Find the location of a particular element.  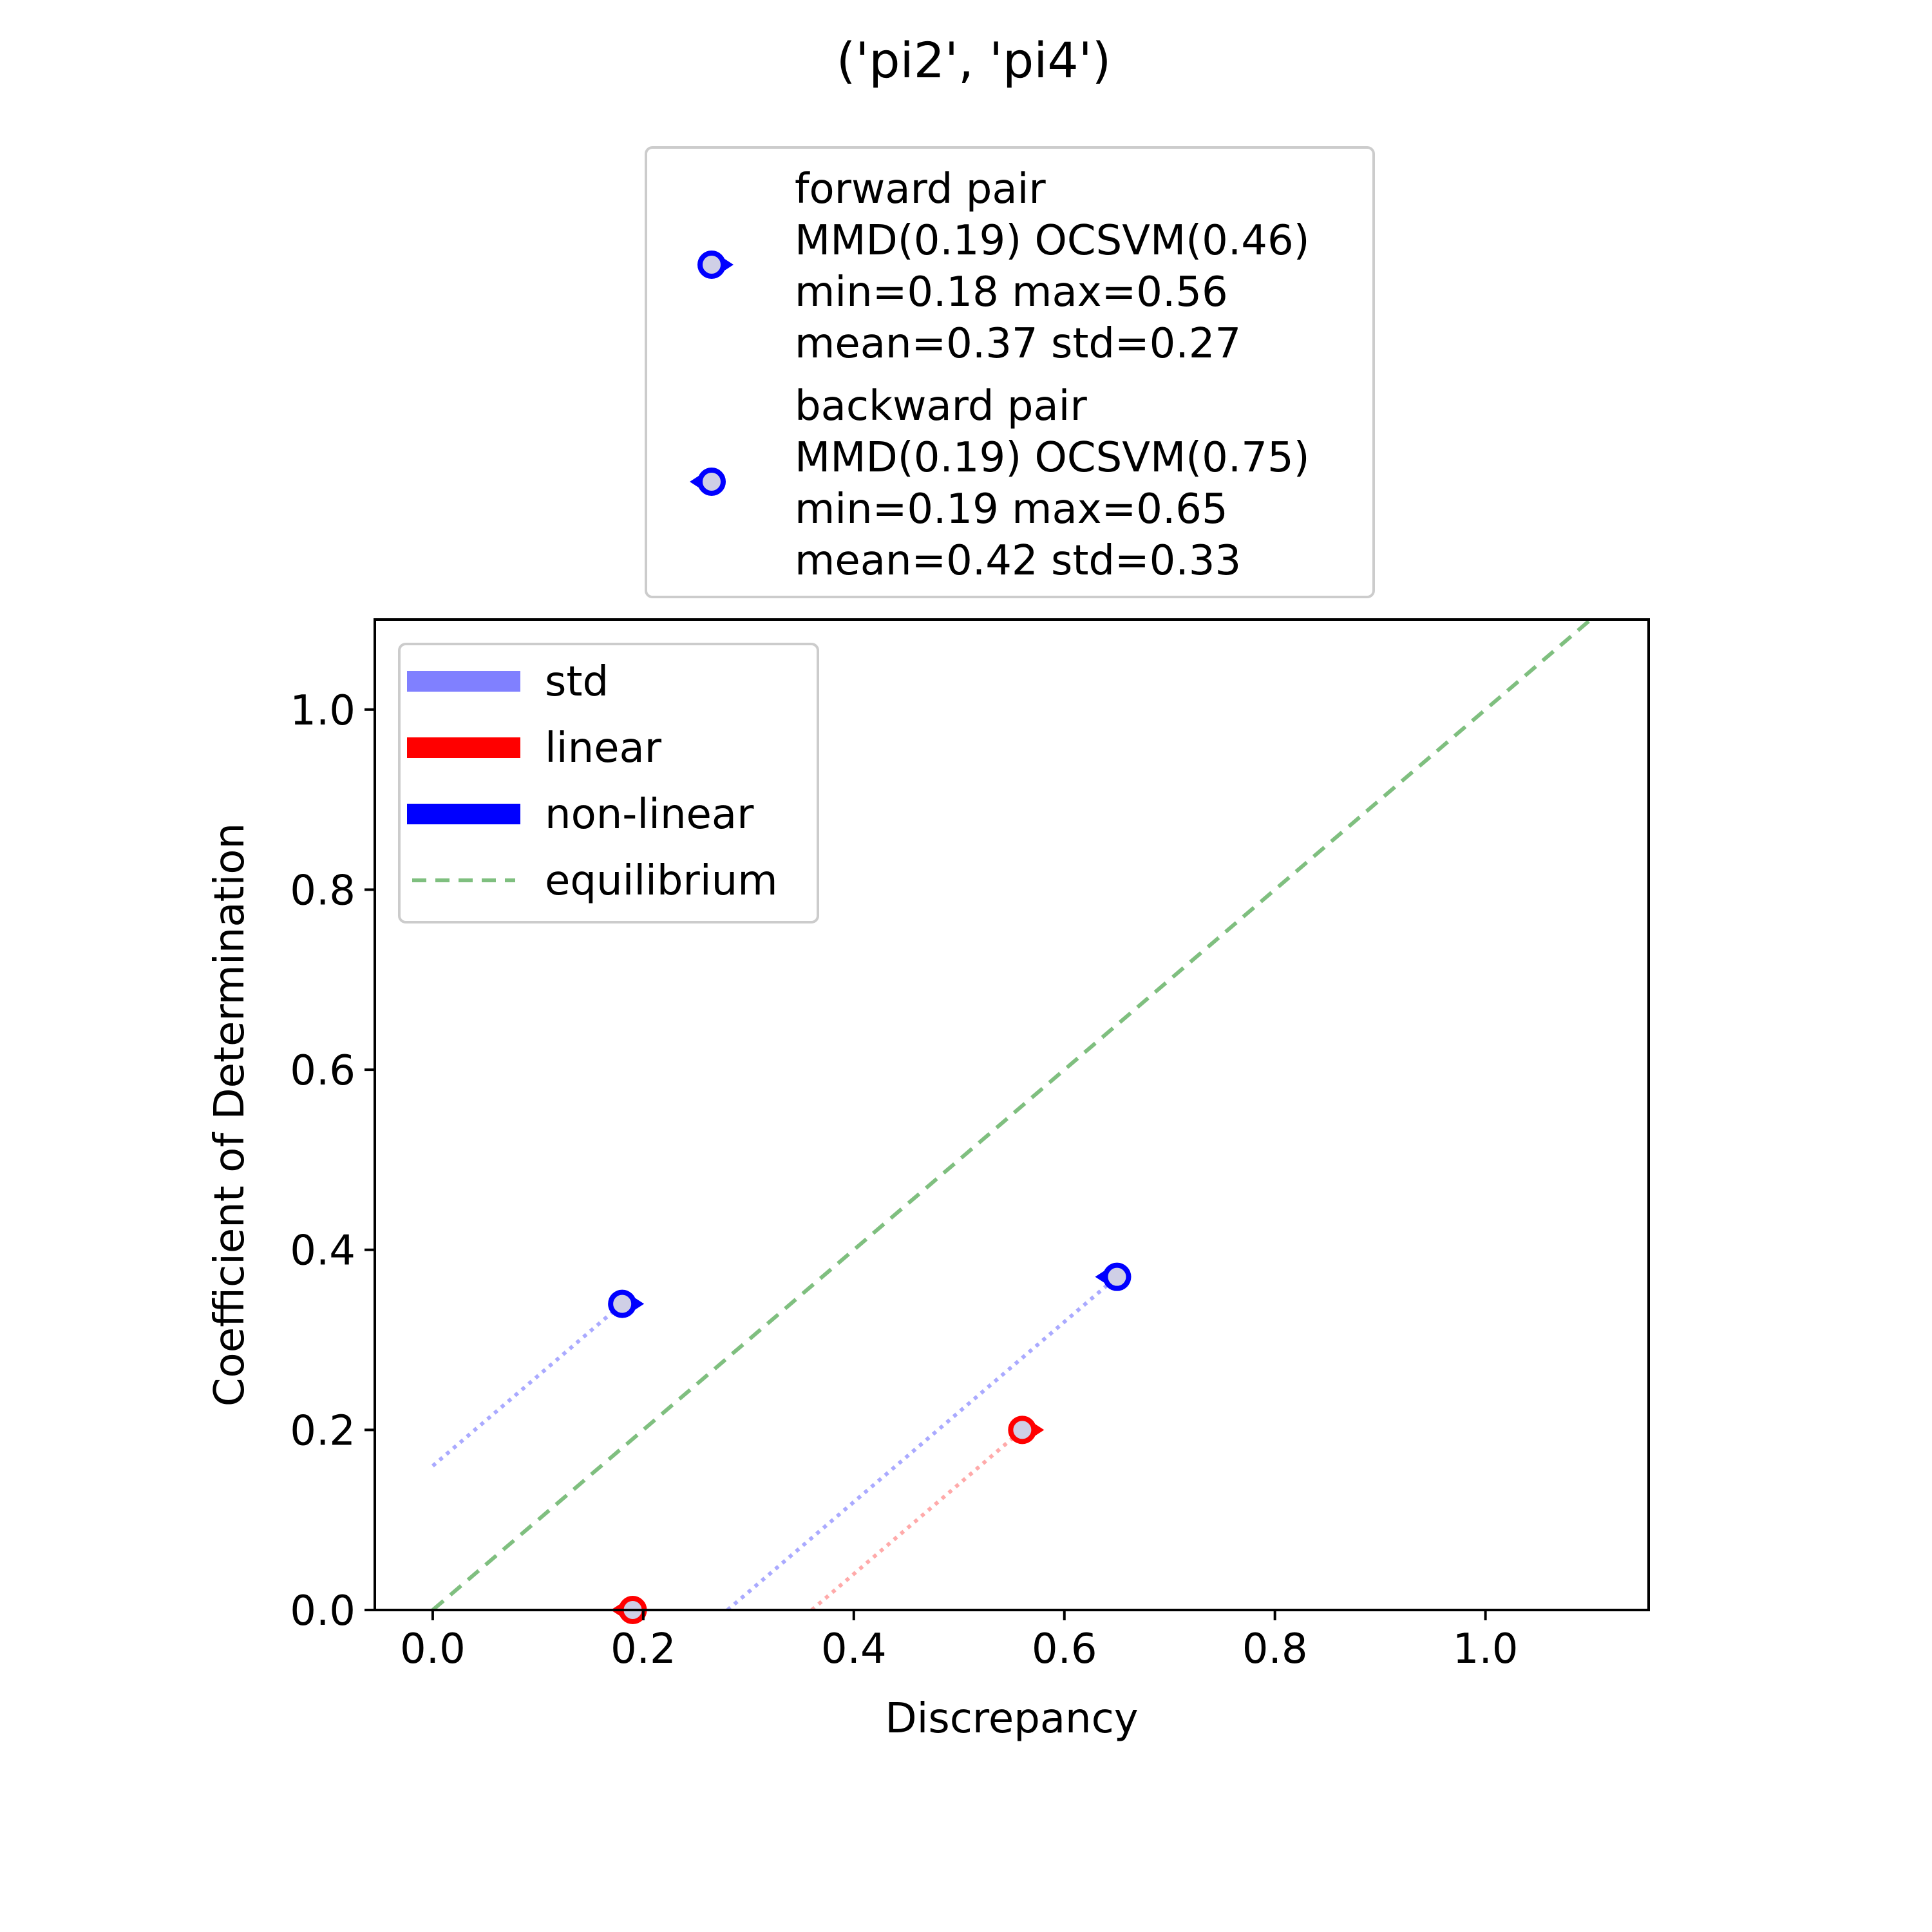

x-tick-label: 1.0 is located at coordinates (1486, 1649).